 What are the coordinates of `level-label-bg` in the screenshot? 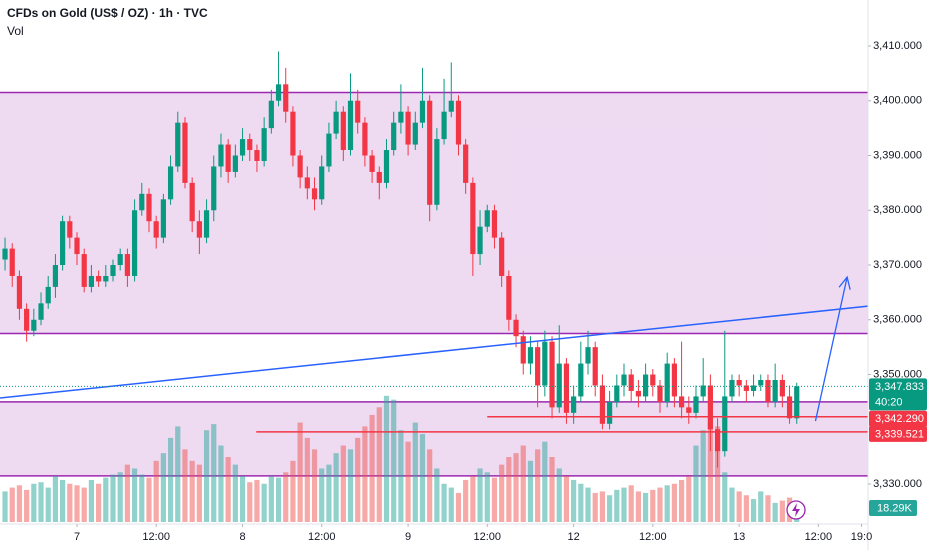 It's located at (898, 418).